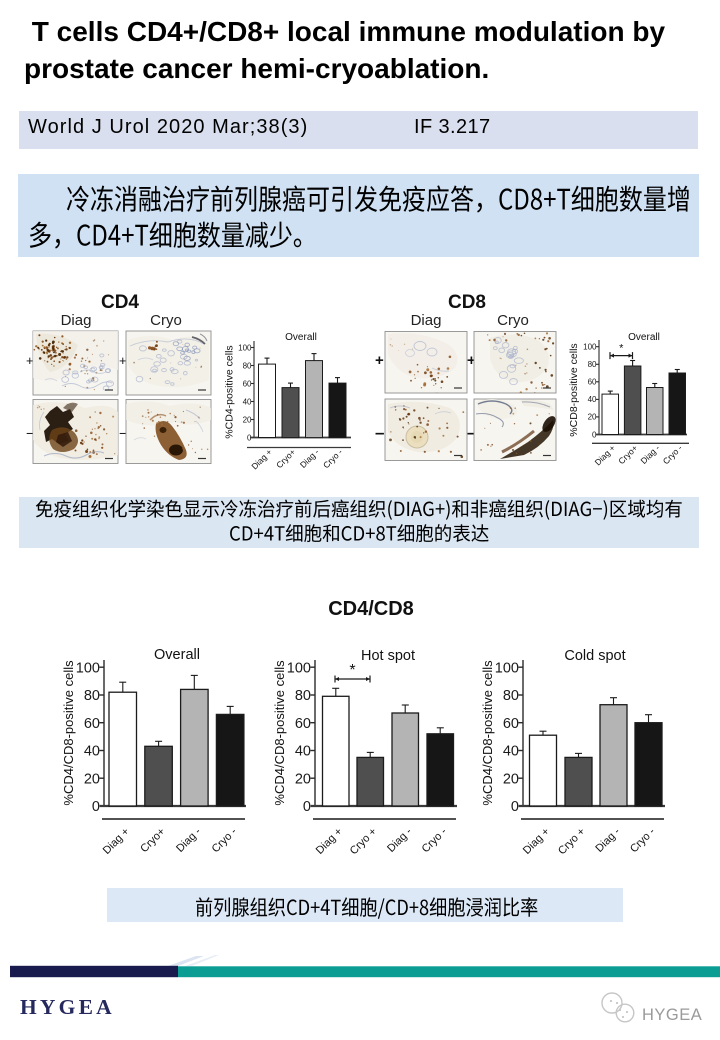 This screenshot has height=1040, width=720. I want to click on svg-text: HYGEA, so click(672, 1015).